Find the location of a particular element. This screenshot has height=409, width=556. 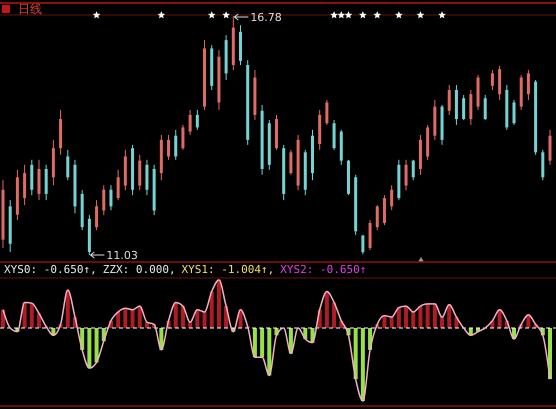

annotation: 11.03 is located at coordinates (122, 255).